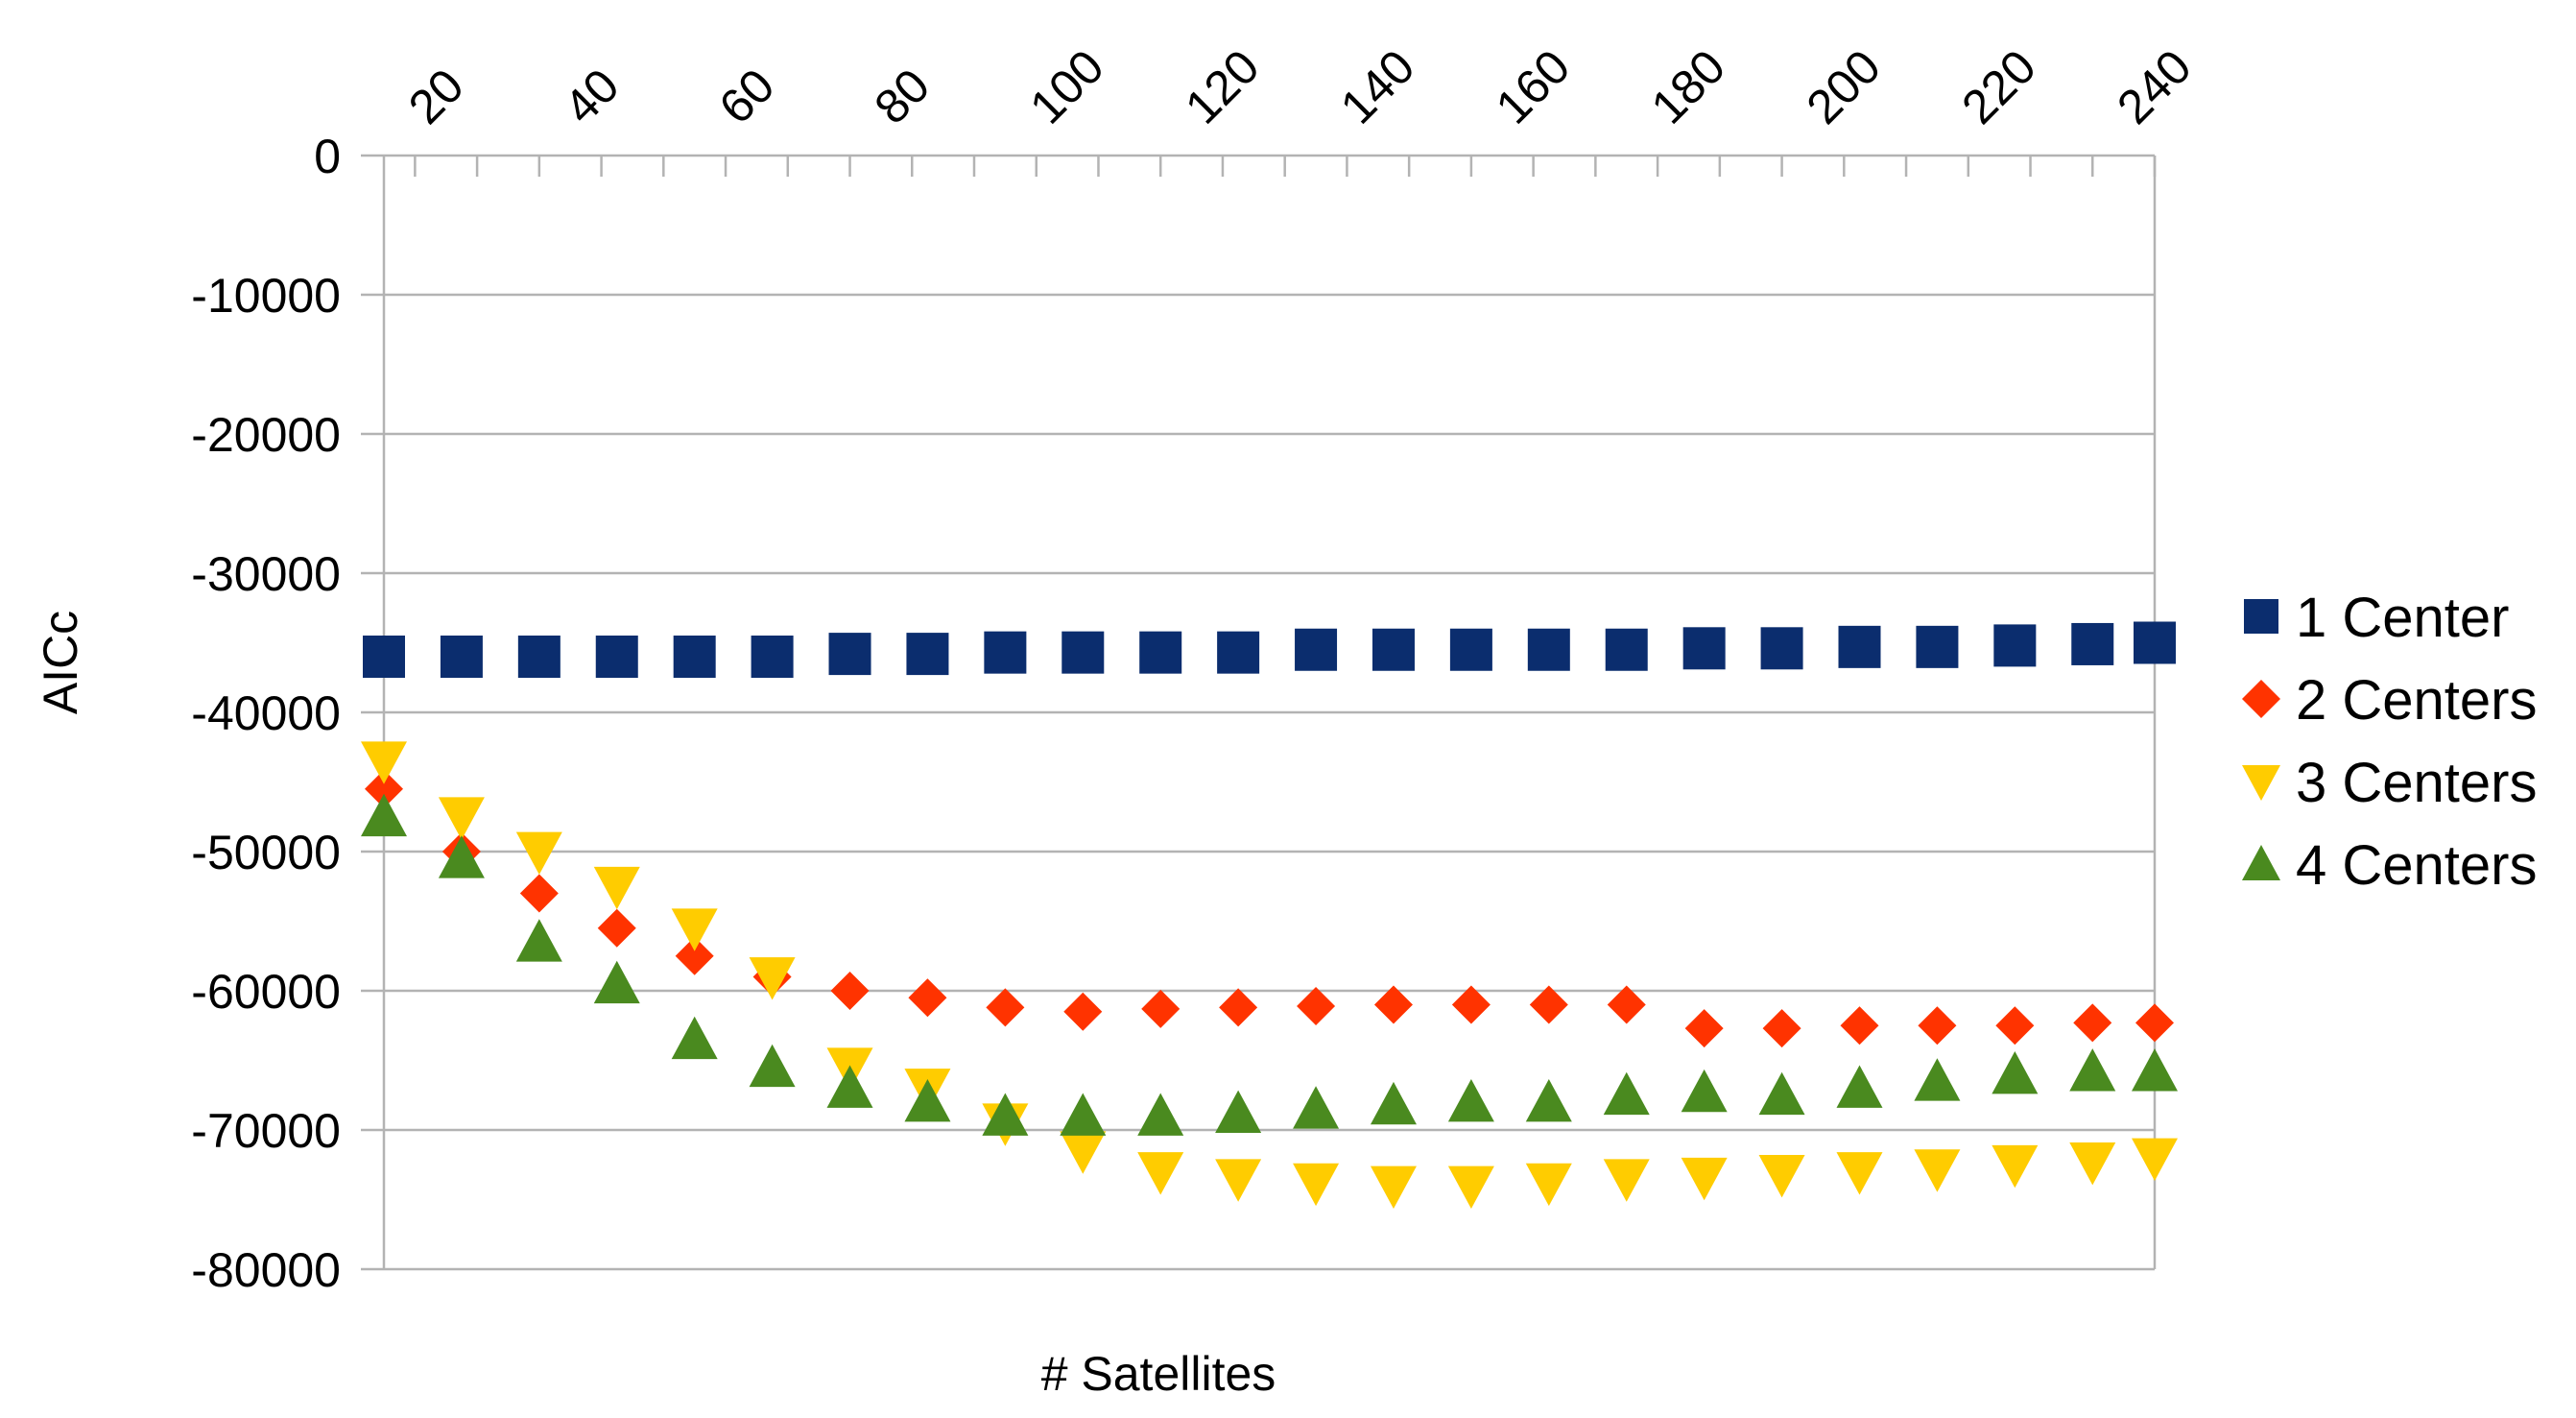  What do you see at coordinates (1377, 86) in the screenshot?
I see `x-tick-label: 140` at bounding box center [1377, 86].